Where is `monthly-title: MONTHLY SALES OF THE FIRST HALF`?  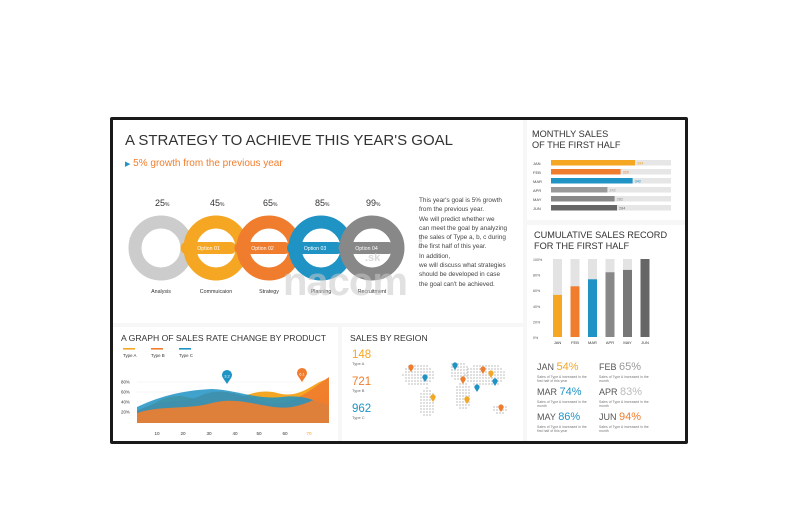 monthly-title: MONTHLY SALES OF THE FIRST HALF is located at coordinates (576, 139).